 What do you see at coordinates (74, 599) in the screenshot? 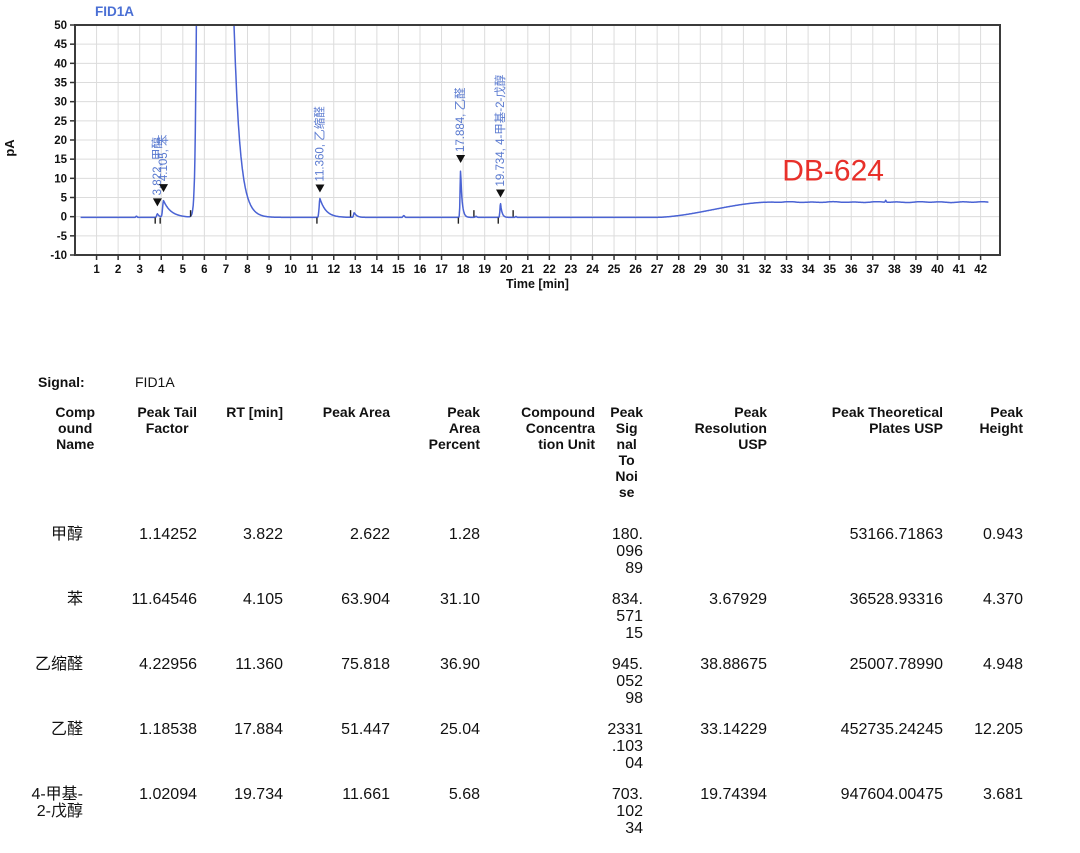
I see `cell-compound-name-row1: 苯` at bounding box center [74, 599].